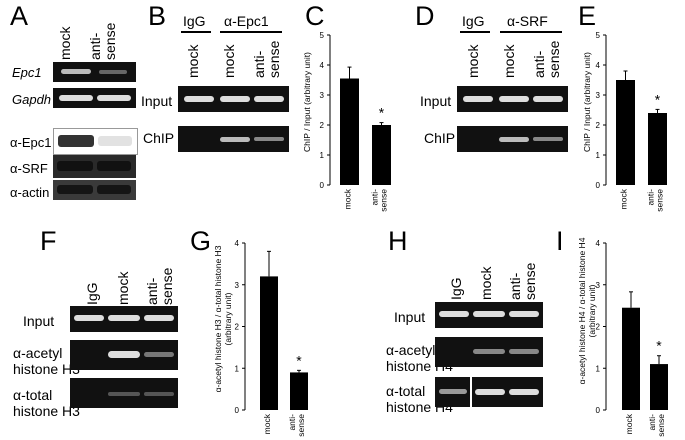 The width and height of the screenshot is (685, 440). Describe the element at coordinates (29, 168) in the screenshot. I see `row-label-a-srf: α-SRF` at that location.